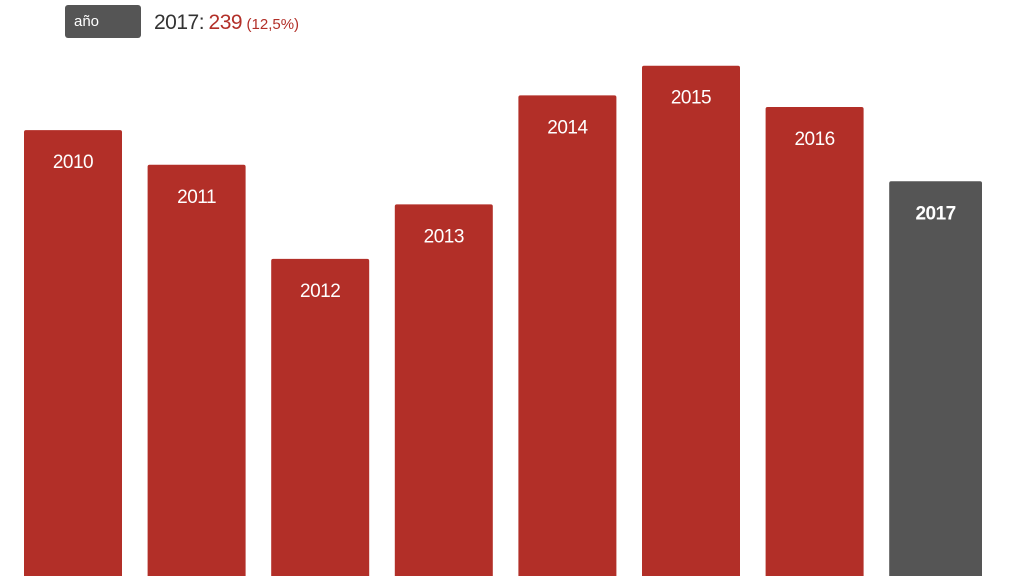  What do you see at coordinates (567, 127) in the screenshot?
I see `bar-label-2014: 2014` at bounding box center [567, 127].